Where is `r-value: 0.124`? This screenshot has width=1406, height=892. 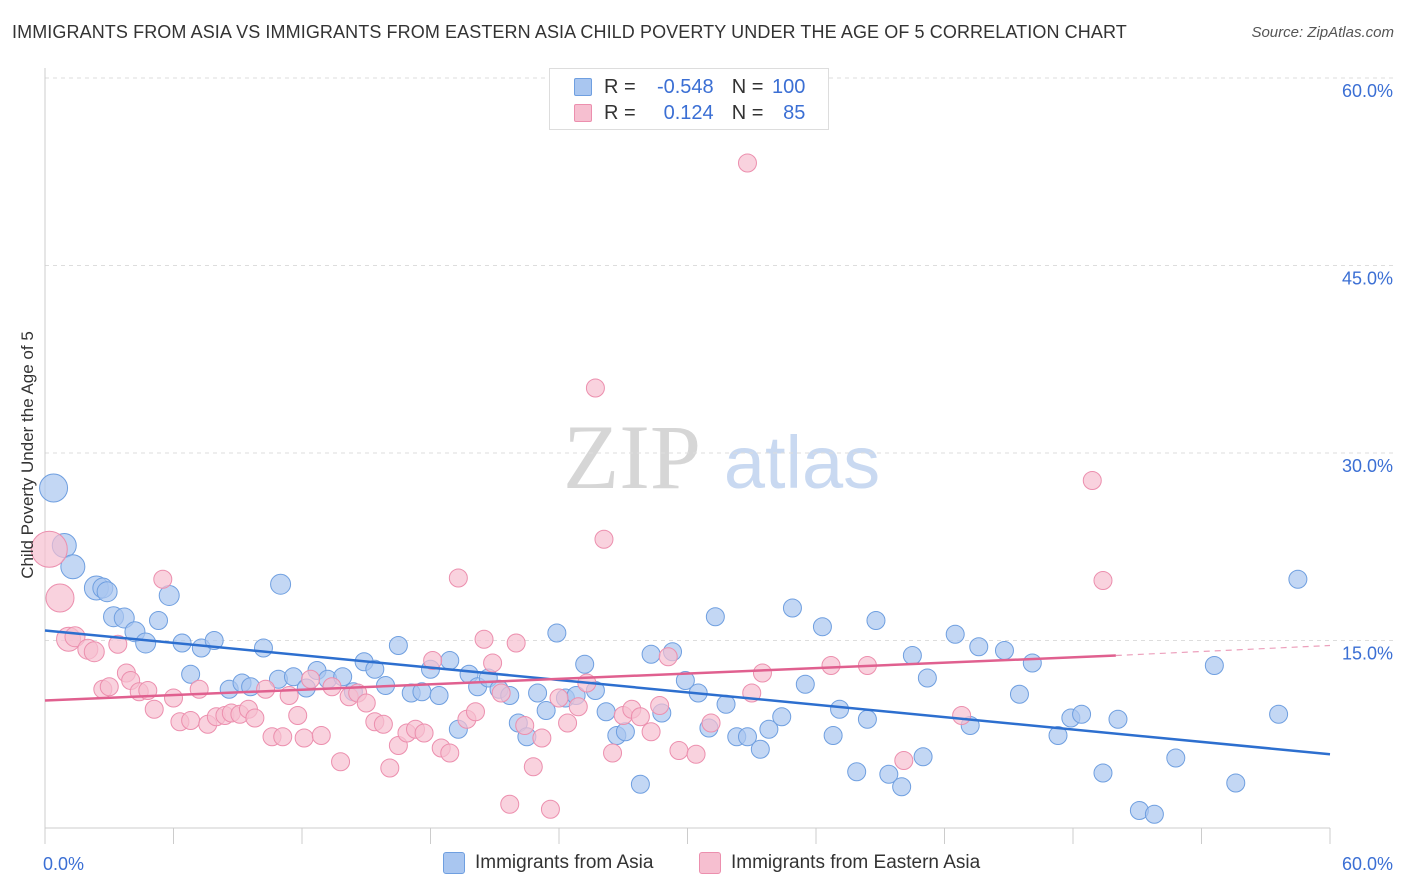 r-value: 0.124 is located at coordinates (688, 112).